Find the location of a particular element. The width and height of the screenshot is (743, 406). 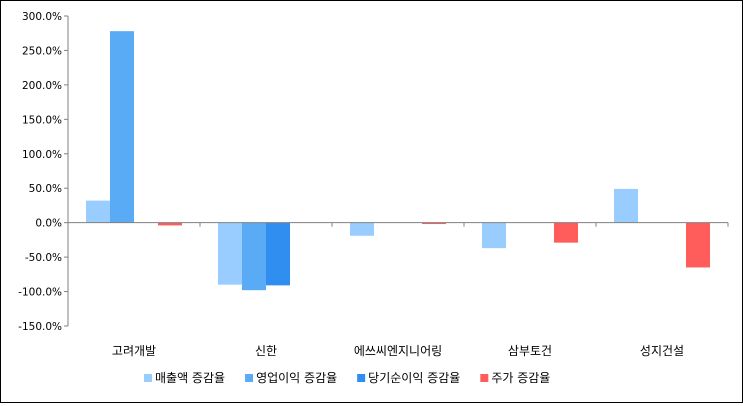

x-category-label: 고려개발 is located at coordinates (134, 351).